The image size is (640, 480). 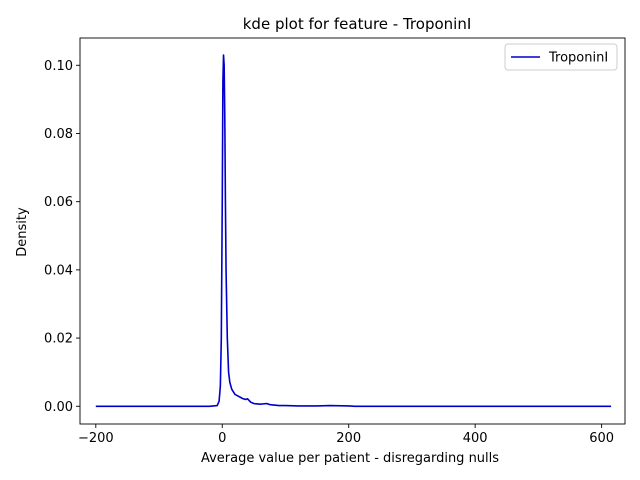 I want to click on legend: TroponinI, so click(x=561, y=57).